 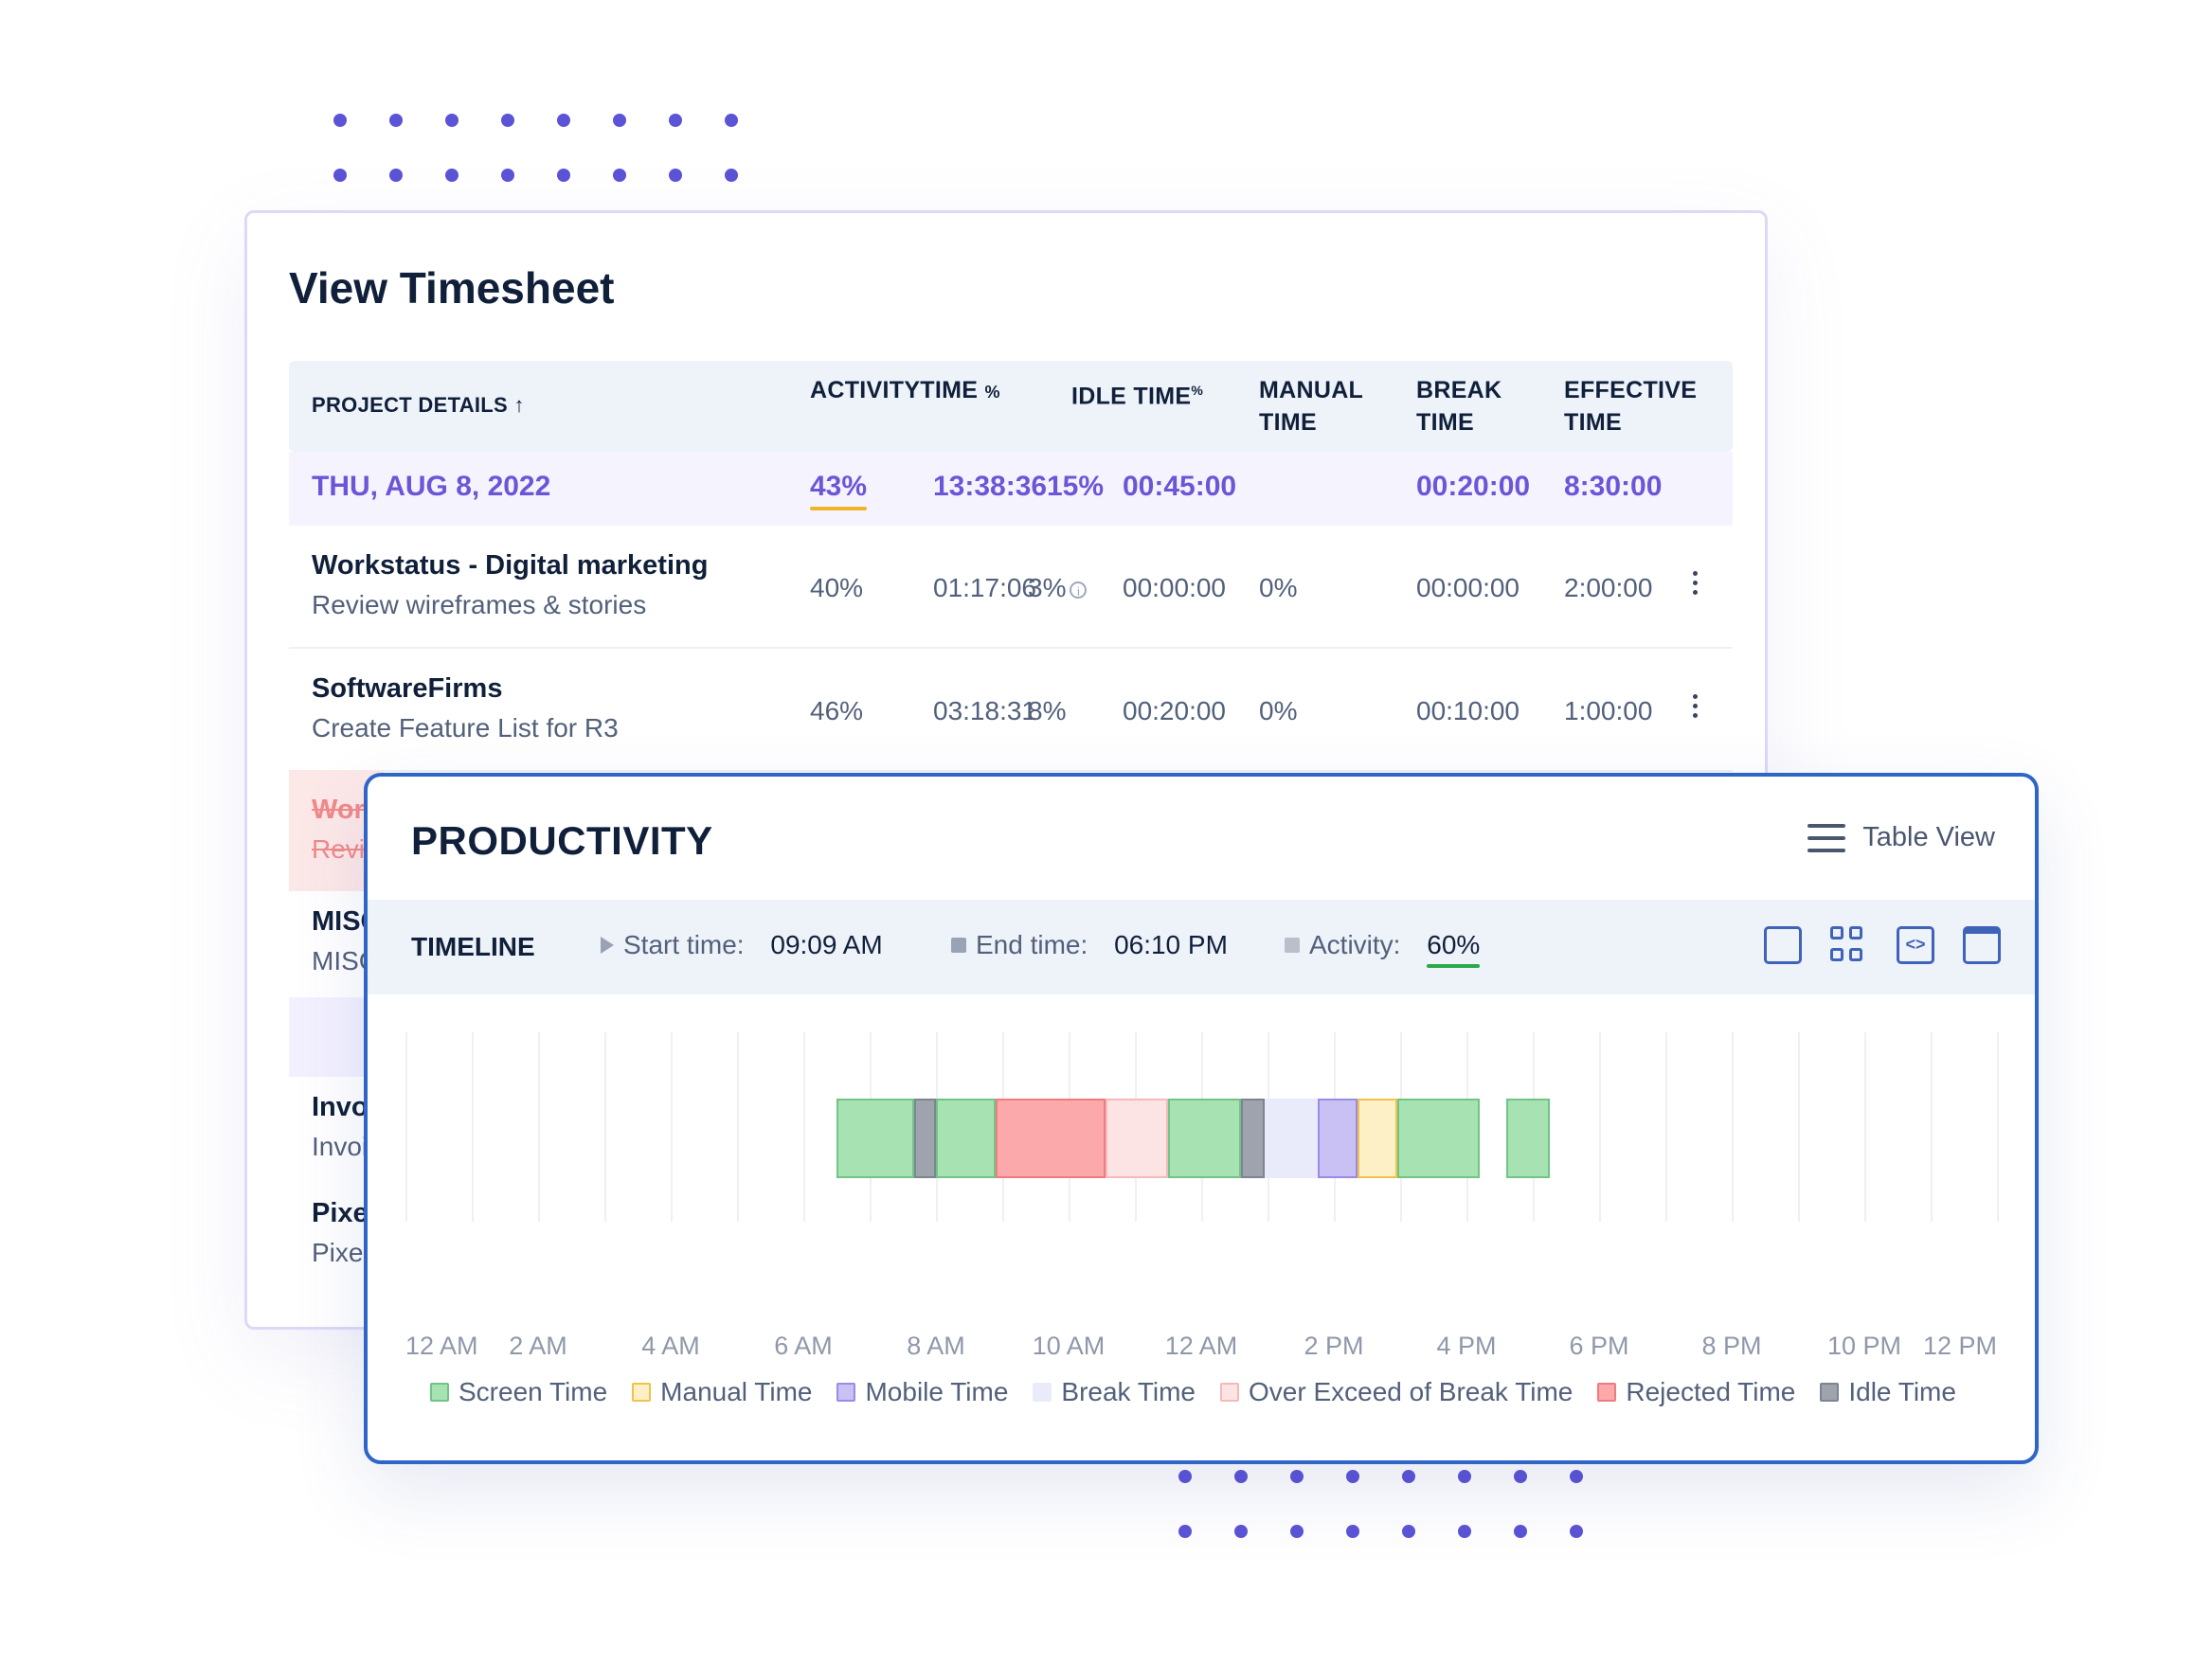 I want to click on start-time: Start time: 09:09 AM, so click(x=742, y=945).